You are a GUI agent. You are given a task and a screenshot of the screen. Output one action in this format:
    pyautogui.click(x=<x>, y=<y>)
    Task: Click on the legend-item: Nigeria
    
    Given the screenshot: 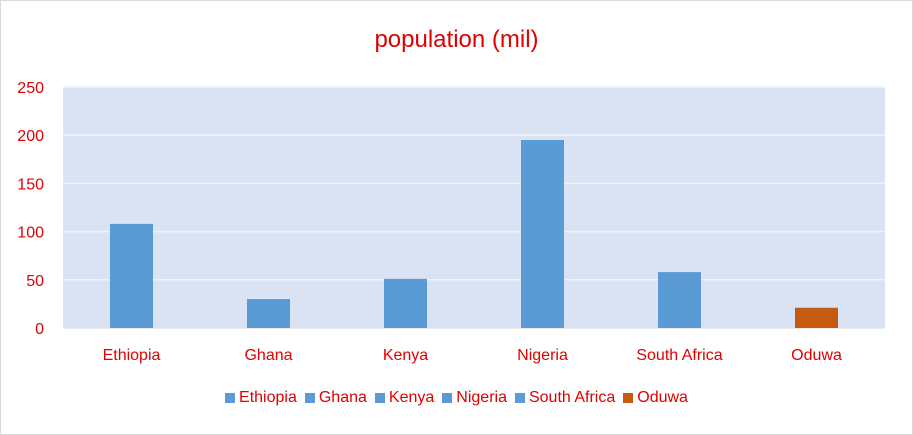 What is the action you would take?
    pyautogui.click(x=474, y=398)
    